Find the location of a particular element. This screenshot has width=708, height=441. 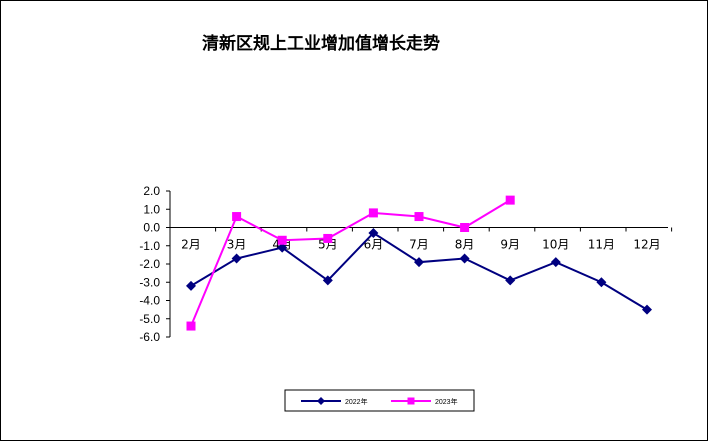

x-tick-label: 2月 is located at coordinates (191, 245).